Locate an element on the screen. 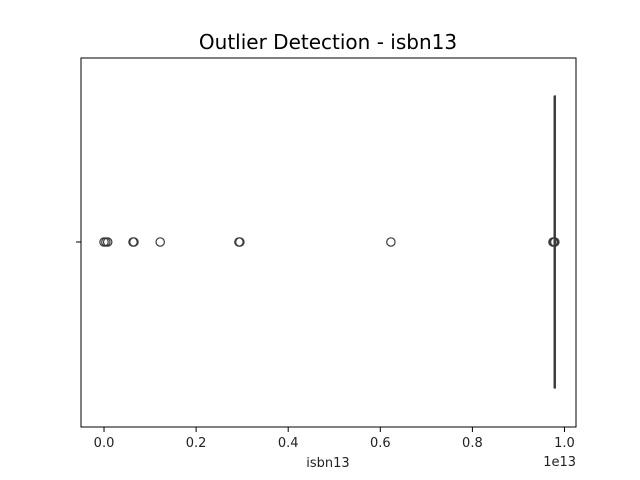 The height and width of the screenshot is (480, 640). x-tick-label: 0.0 is located at coordinates (104, 443).